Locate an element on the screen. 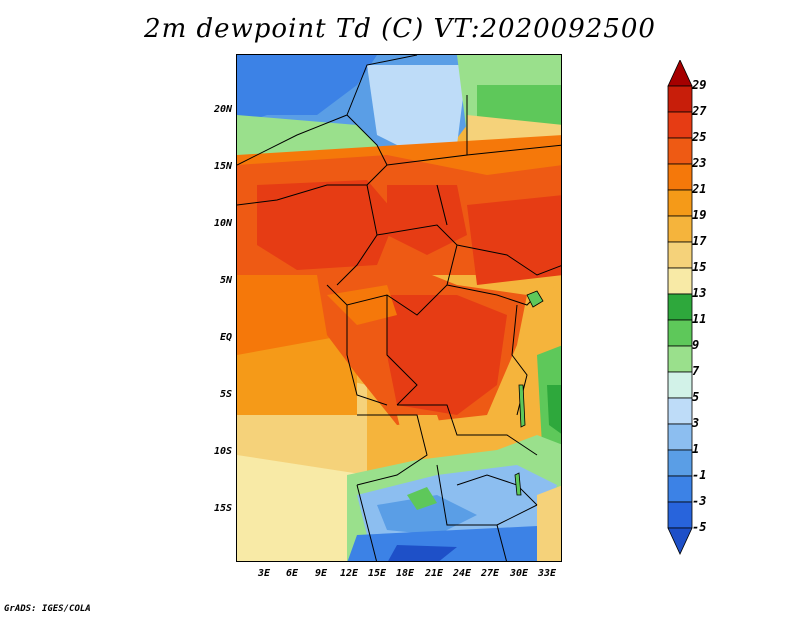 The image size is (800, 618). colorbar-top-arrow is located at coordinates (680, 73).